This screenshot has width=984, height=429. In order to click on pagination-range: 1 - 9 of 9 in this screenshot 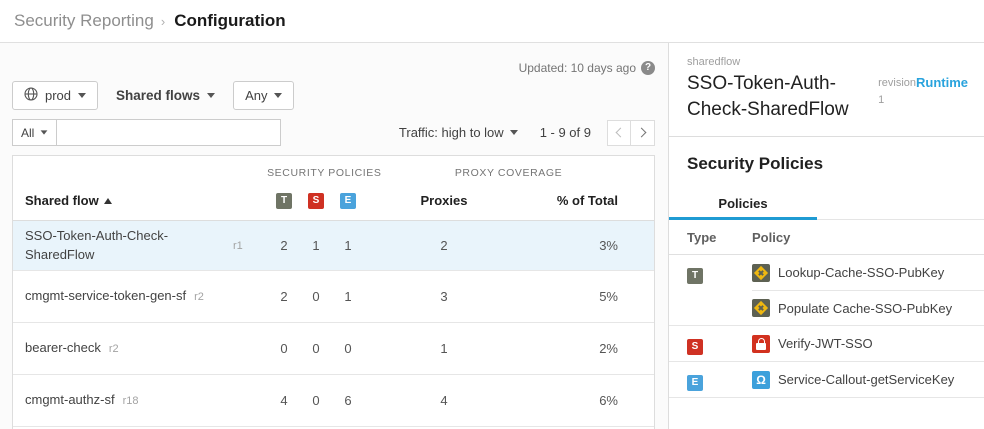, I will do `click(565, 132)`.